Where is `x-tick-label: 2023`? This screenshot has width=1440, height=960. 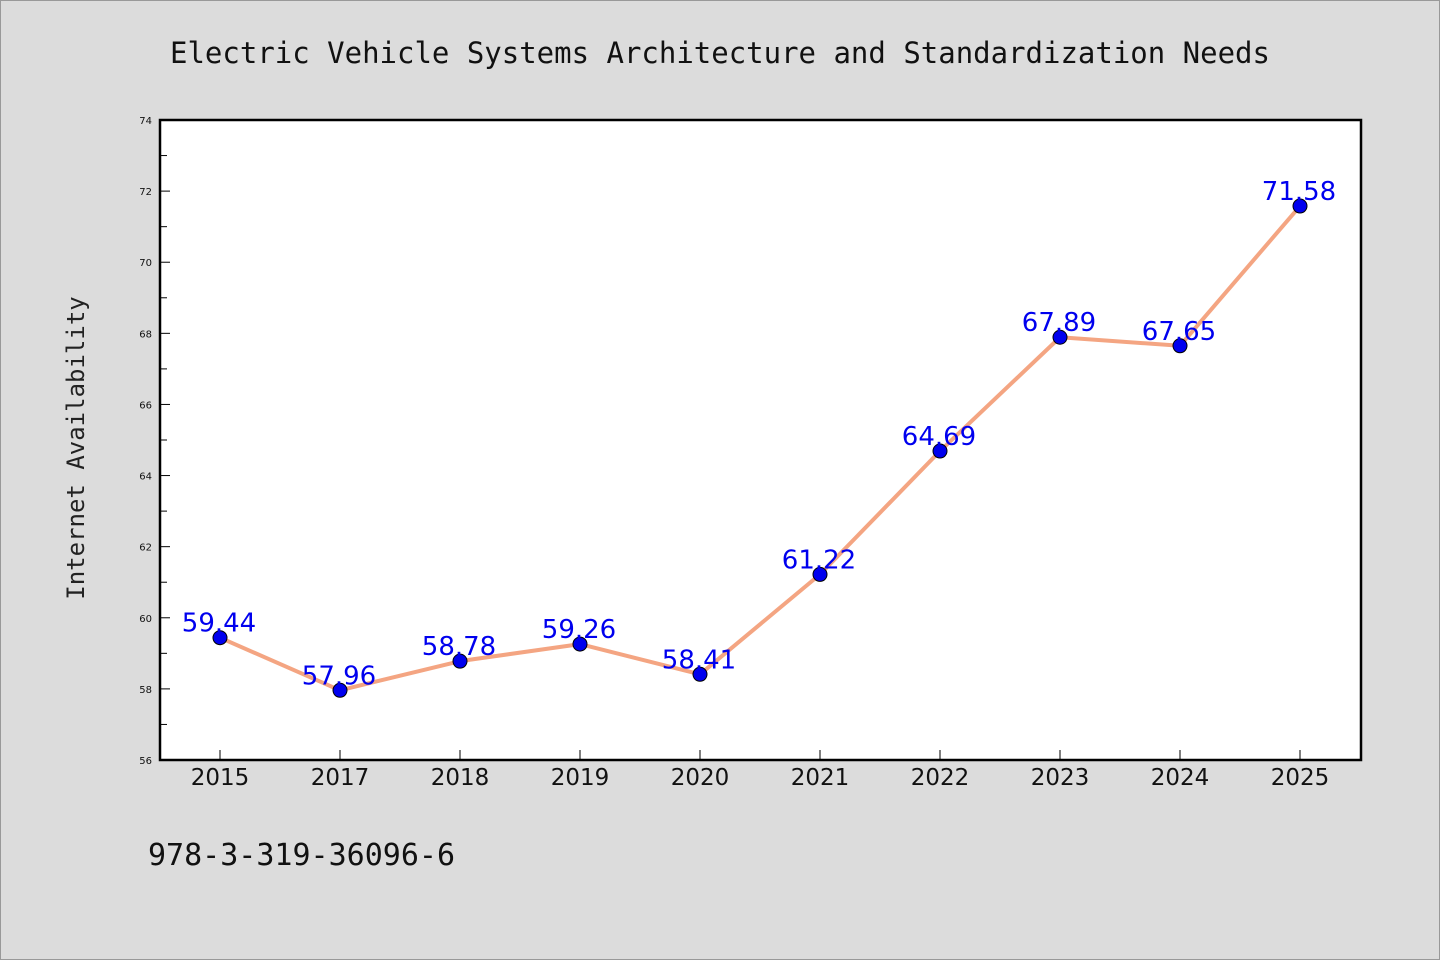 x-tick-label: 2023 is located at coordinates (1060, 778).